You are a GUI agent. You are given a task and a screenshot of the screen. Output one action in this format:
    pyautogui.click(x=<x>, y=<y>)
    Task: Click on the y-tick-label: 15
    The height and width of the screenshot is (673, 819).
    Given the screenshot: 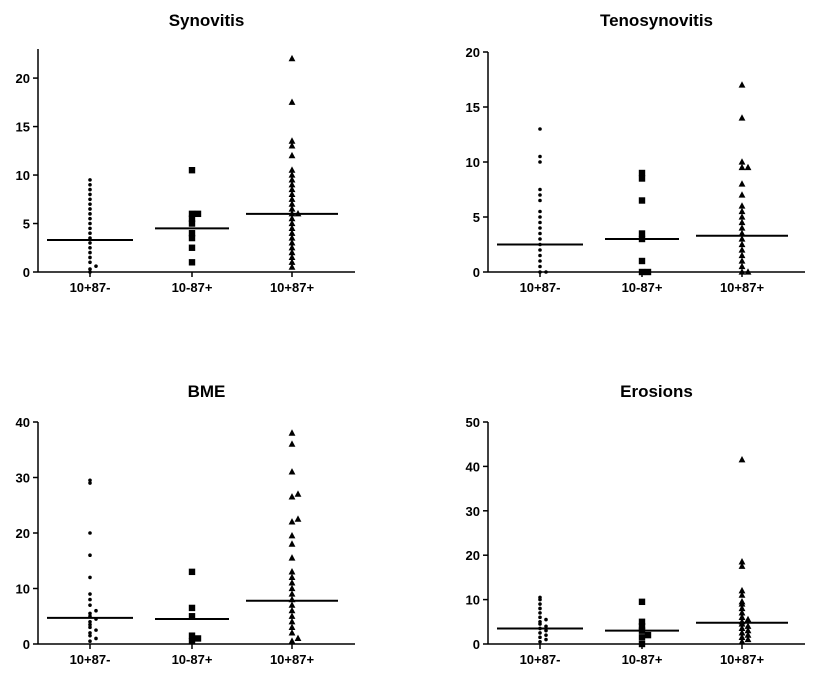 What is the action you would take?
    pyautogui.click(x=23, y=127)
    